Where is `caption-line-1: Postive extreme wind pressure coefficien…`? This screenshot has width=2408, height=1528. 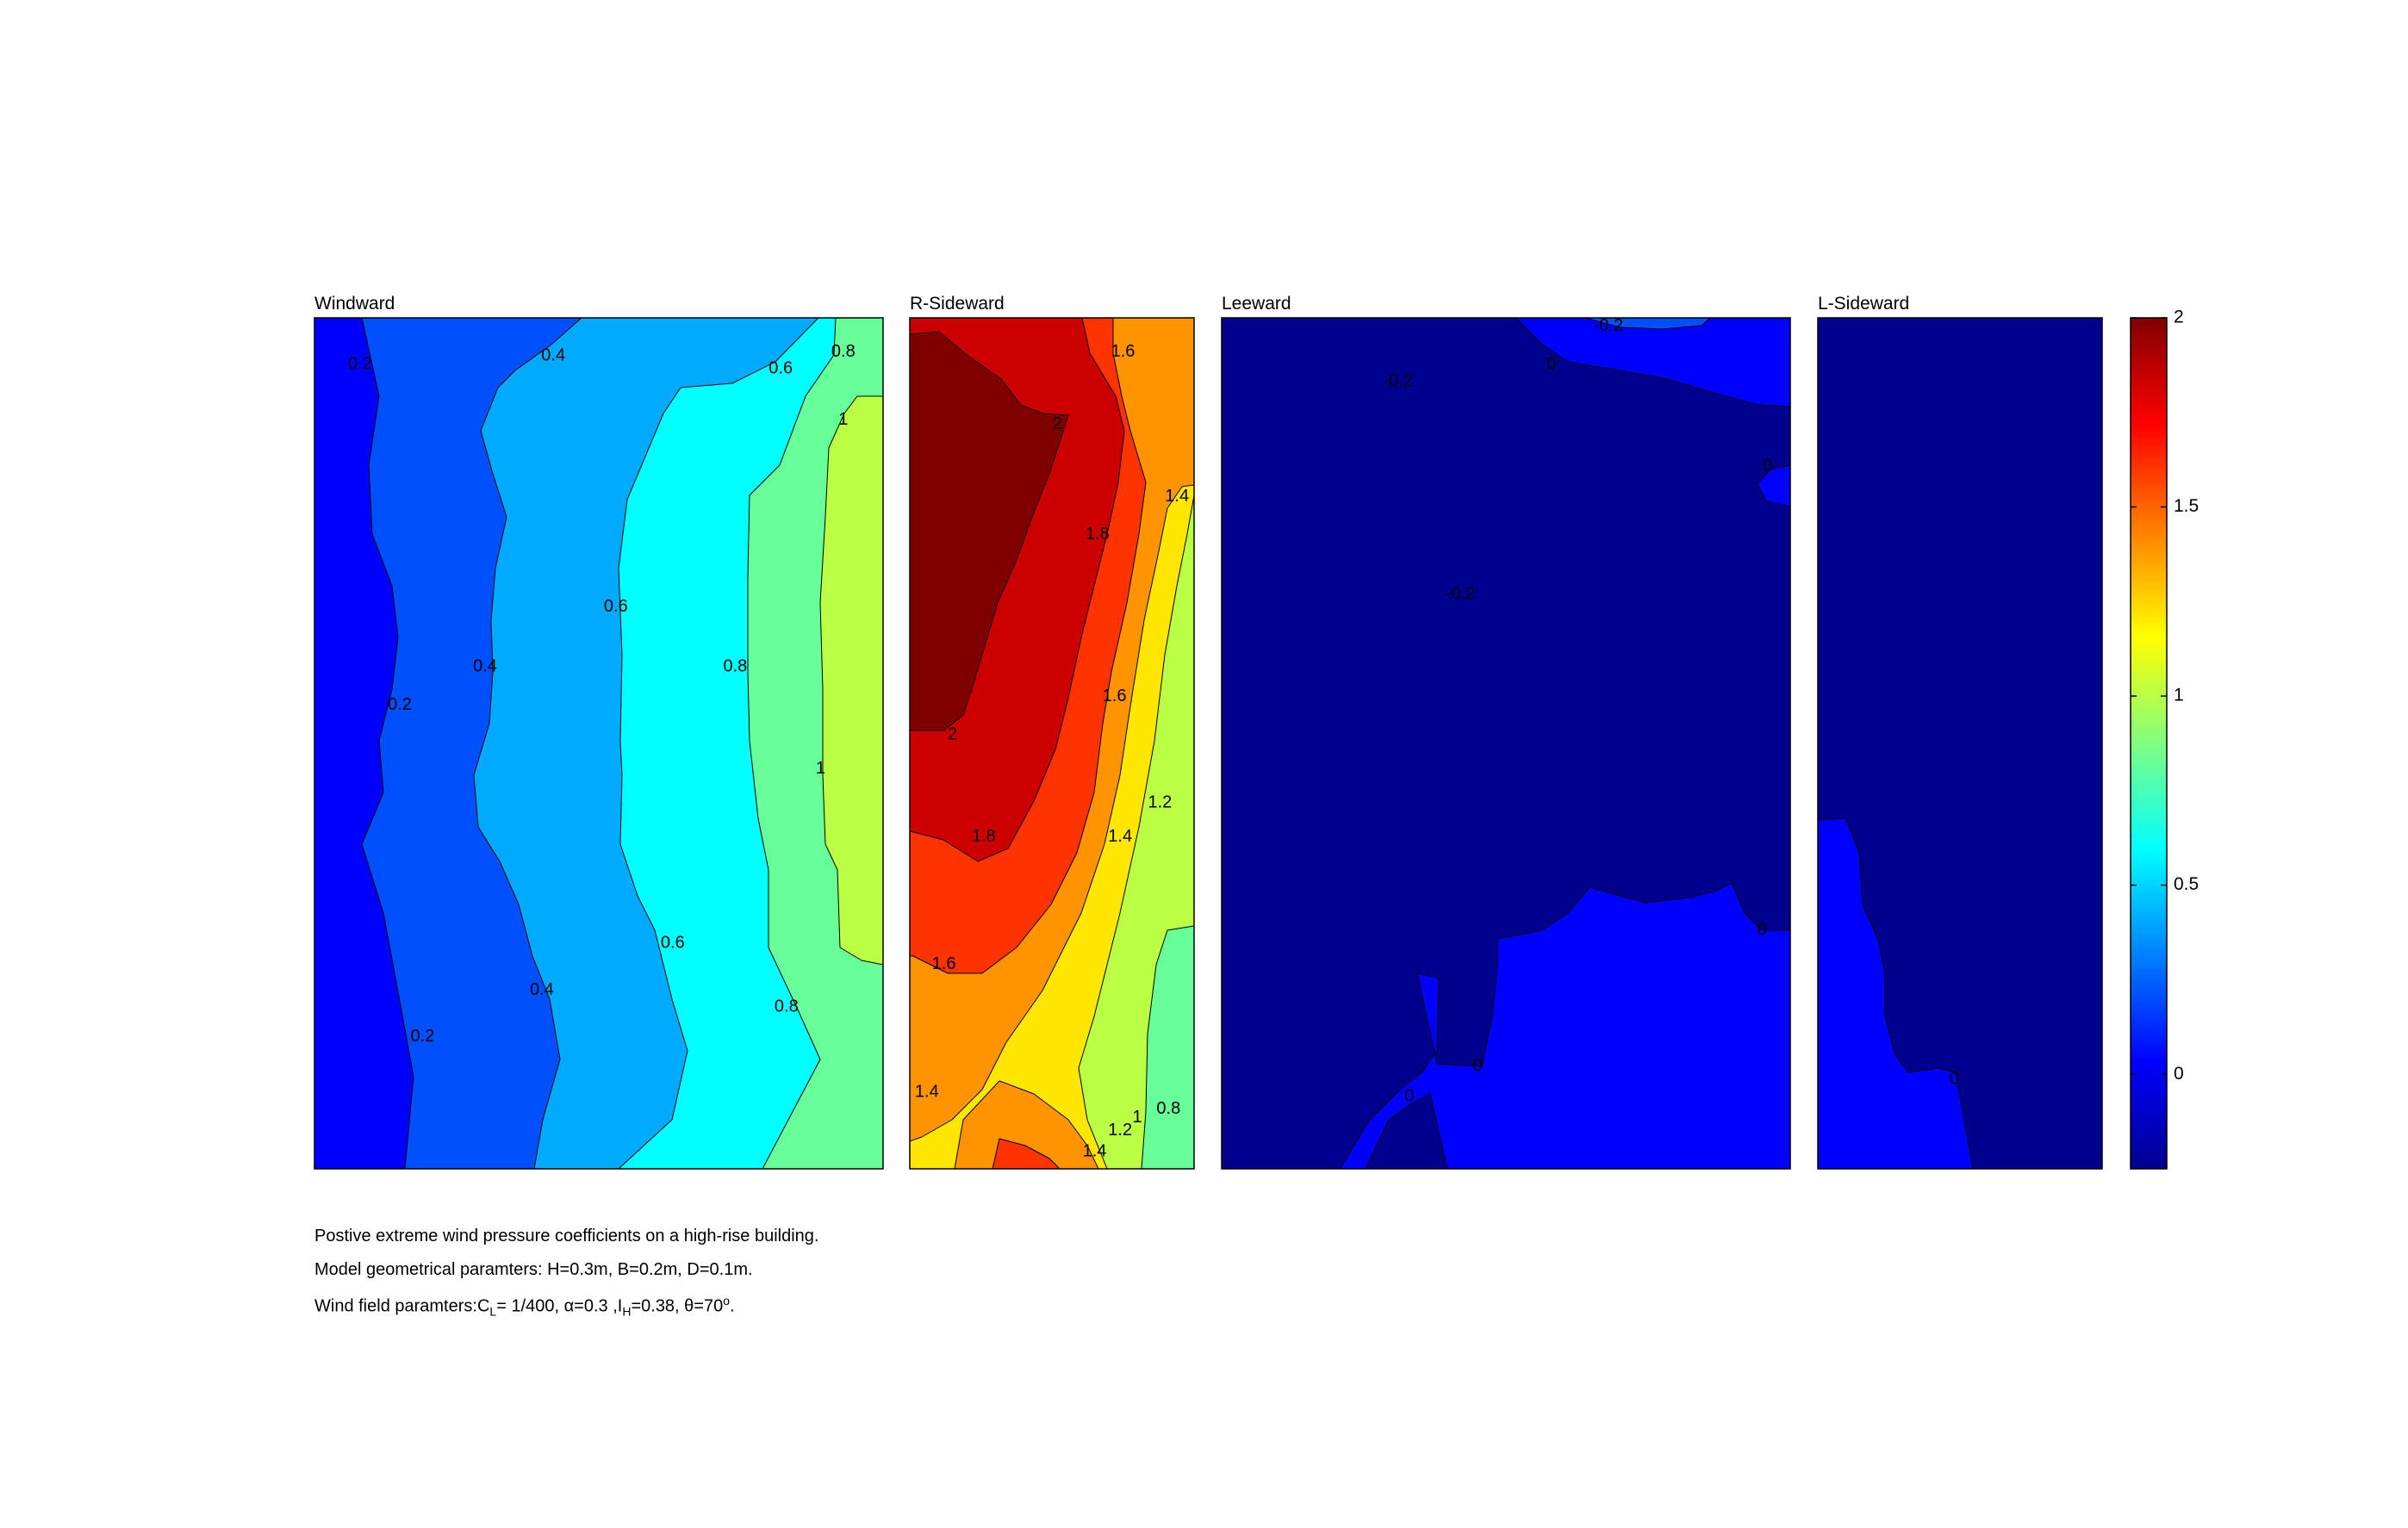 caption-line-1: Postive extreme wind pressure coefficien… is located at coordinates (567, 1236).